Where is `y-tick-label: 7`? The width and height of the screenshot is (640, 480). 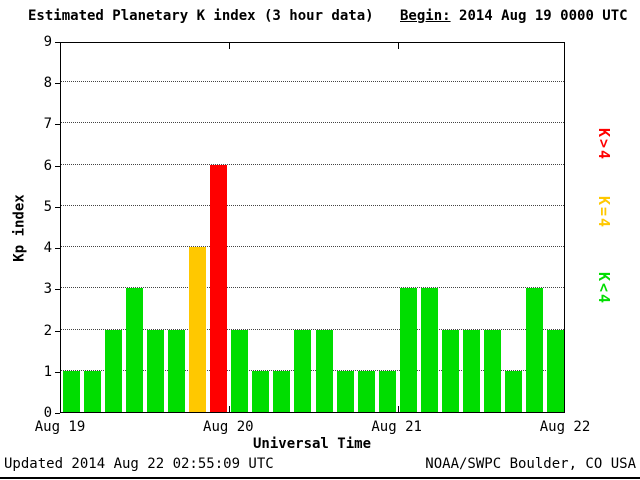
y-tick-label: 7 is located at coordinates (47, 124).